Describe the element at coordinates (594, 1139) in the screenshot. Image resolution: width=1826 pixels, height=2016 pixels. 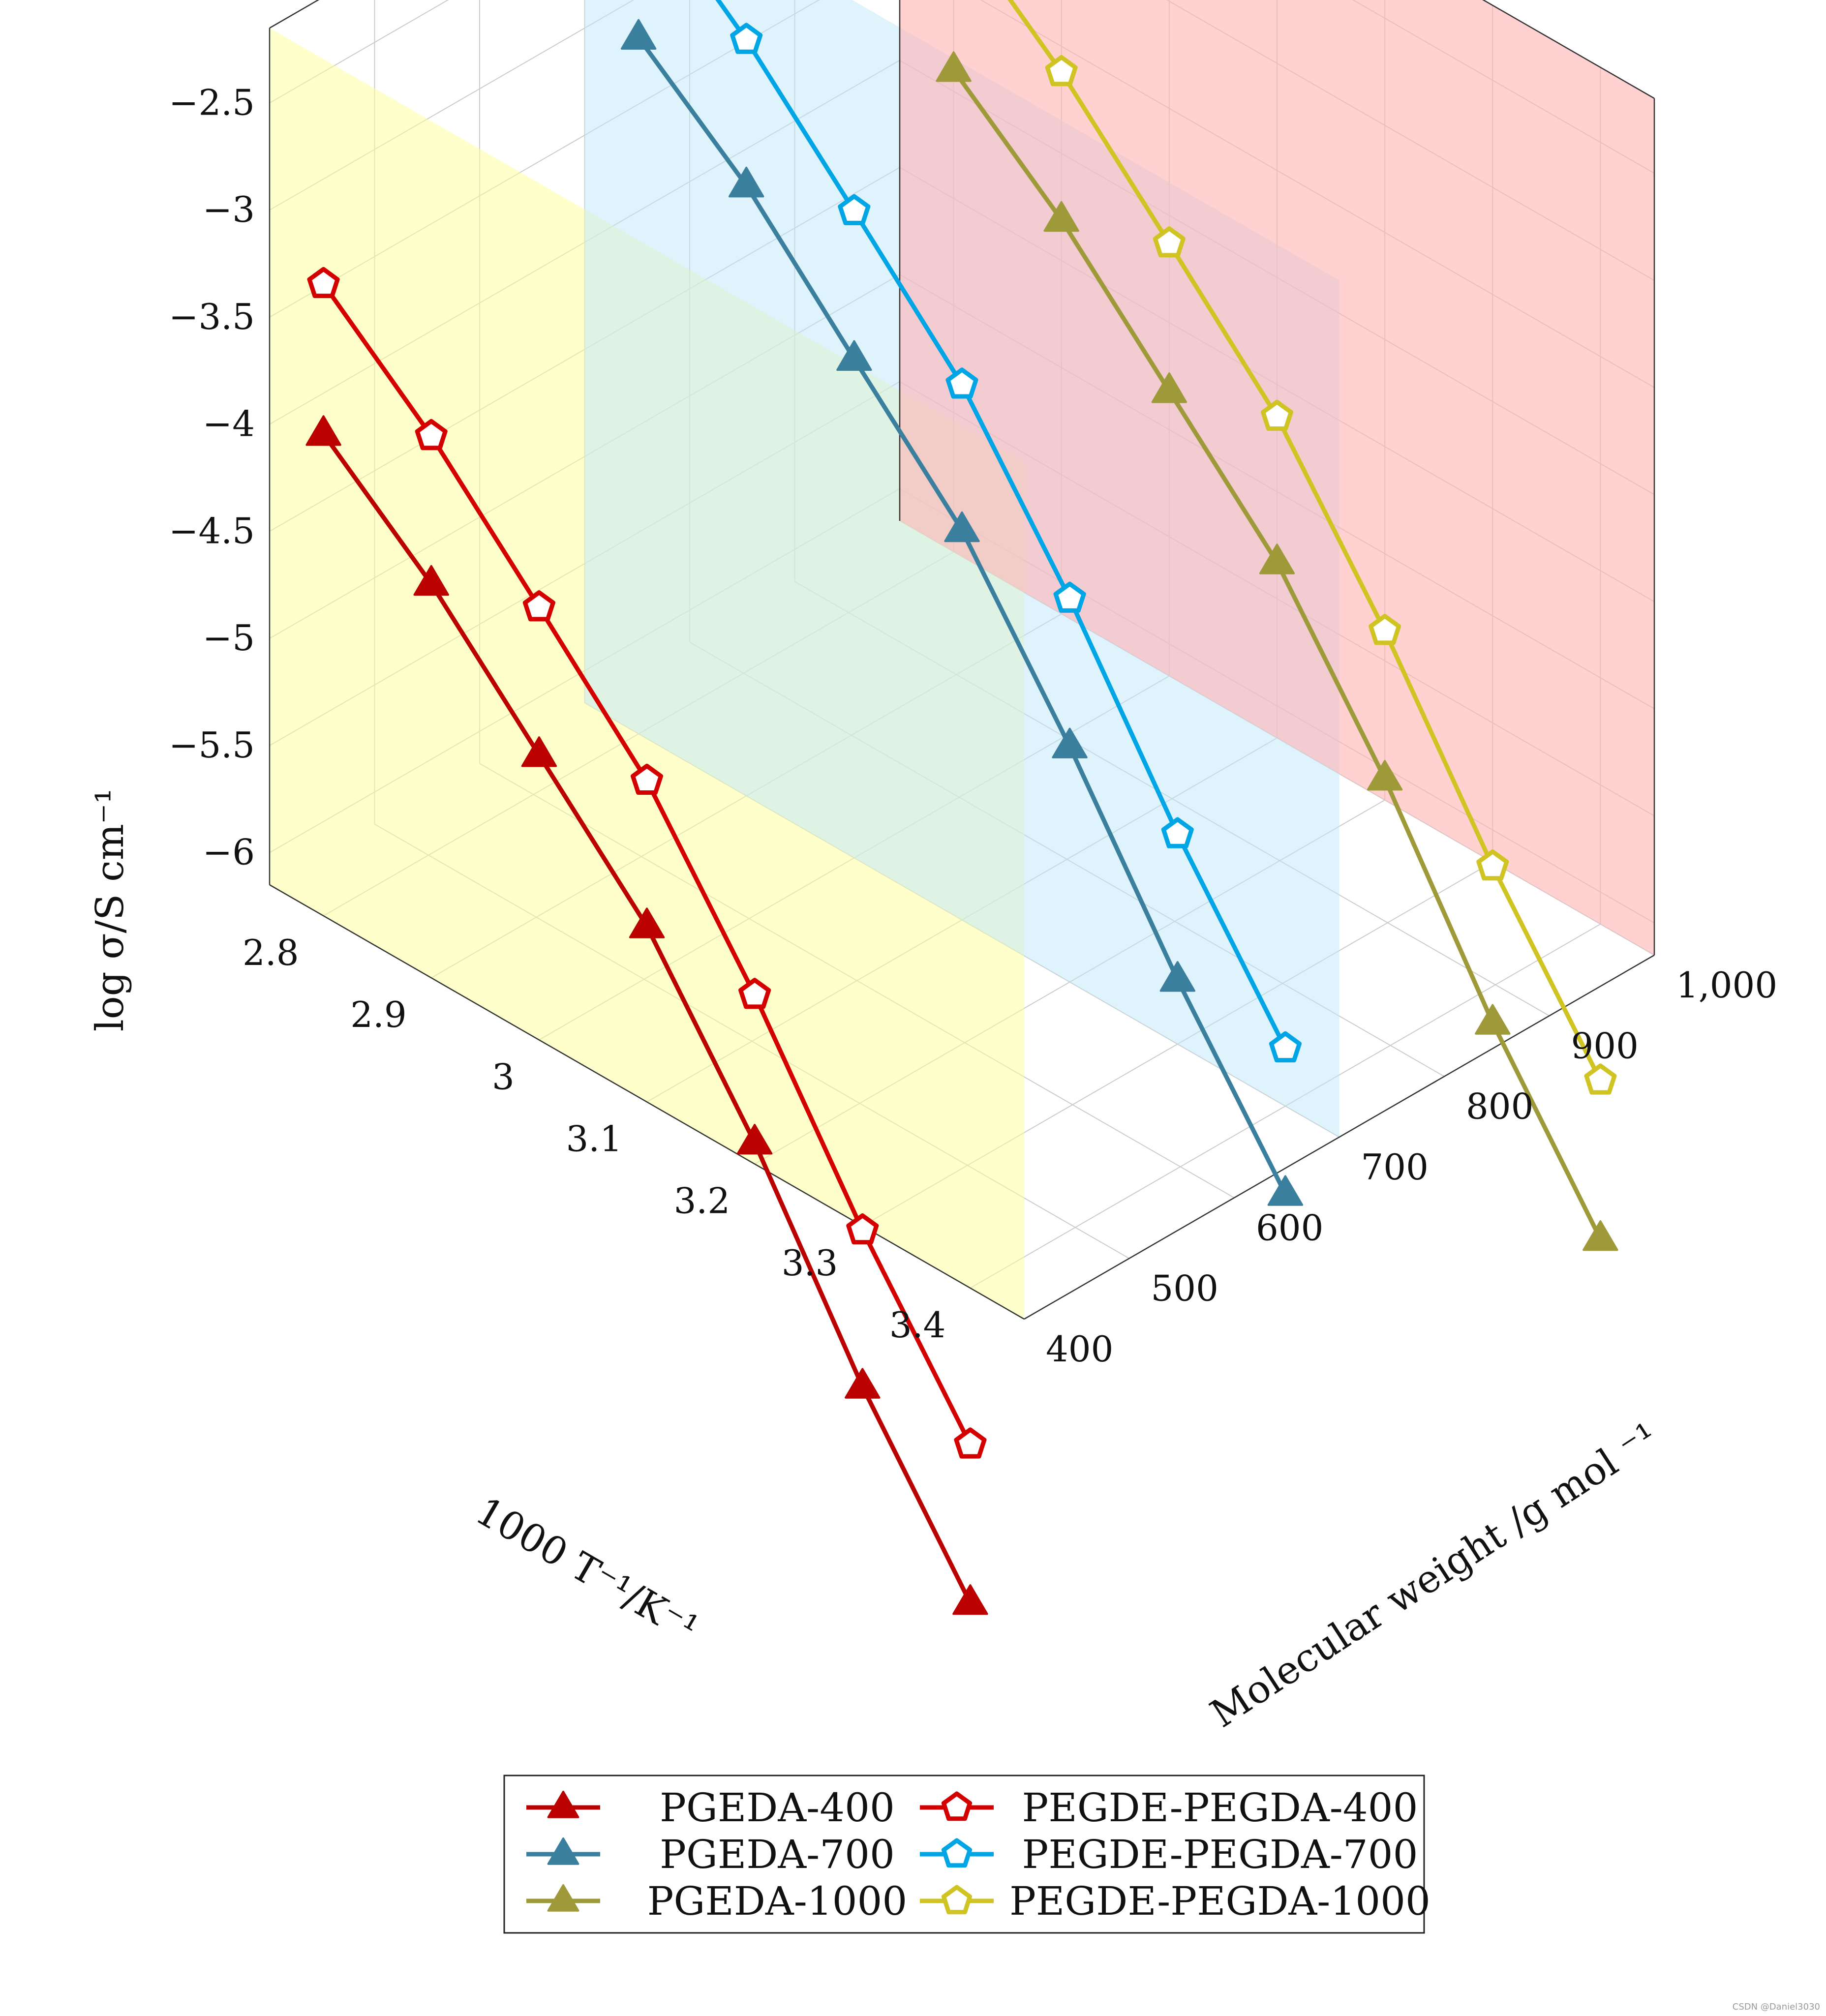
I see `x-tick-label: 3.1` at that location.